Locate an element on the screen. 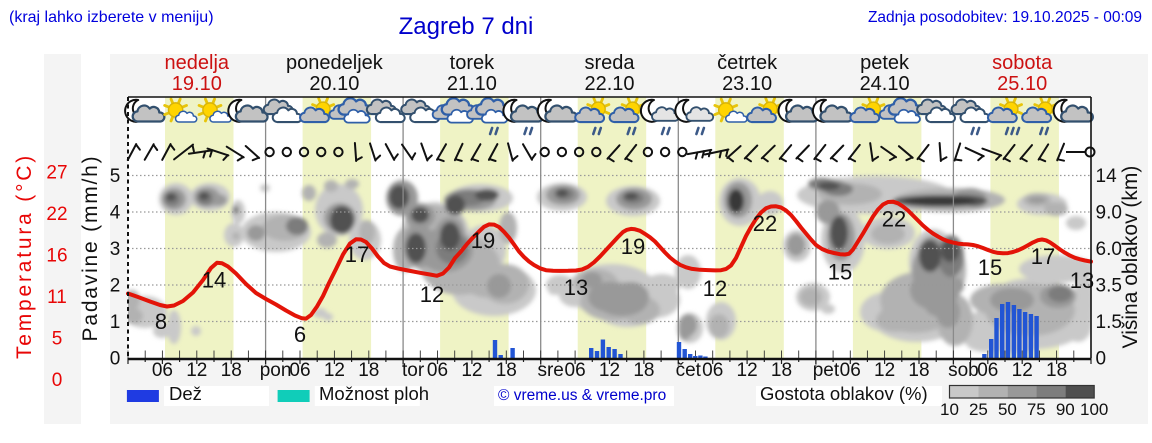  svg-text: 90 is located at coordinates (1065, 409).